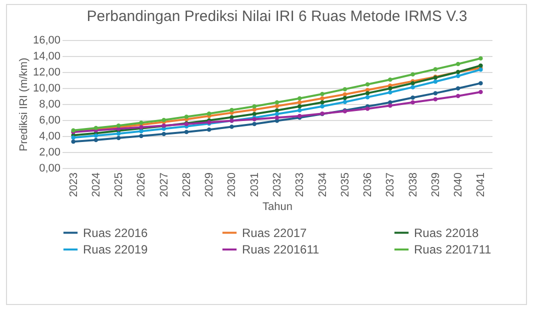 The image size is (535, 311). I want to click on legend-label: Ruas 2201711, so click(453, 249).